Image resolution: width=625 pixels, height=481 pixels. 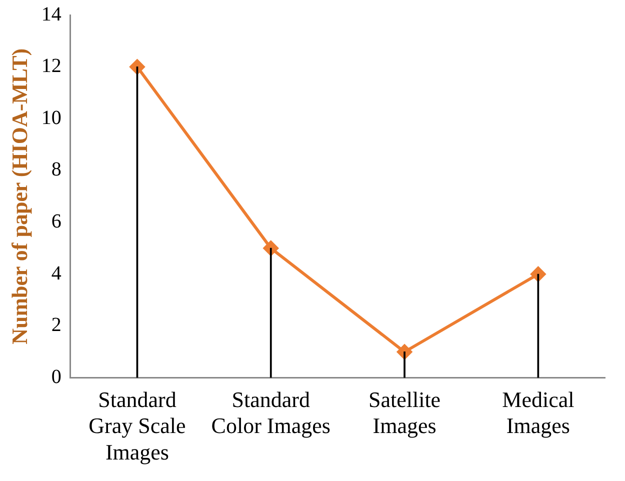 What do you see at coordinates (51, 117) in the screenshot?
I see `y-tick-label: 10` at bounding box center [51, 117].